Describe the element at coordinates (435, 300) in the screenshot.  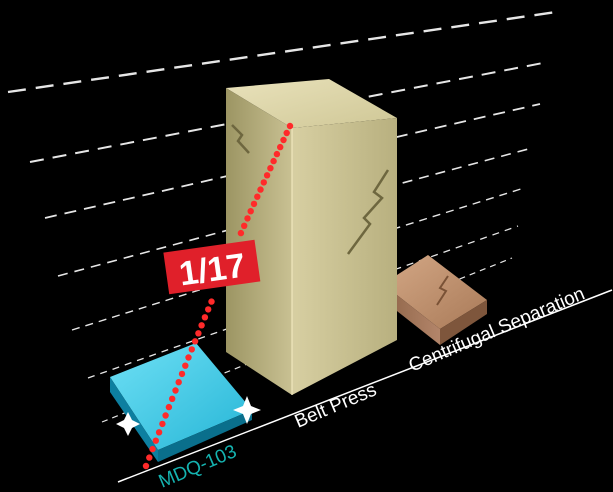
I see `bar-centrifugal-separation` at that location.